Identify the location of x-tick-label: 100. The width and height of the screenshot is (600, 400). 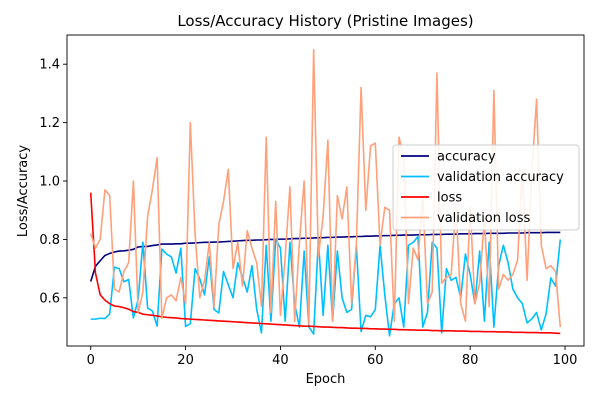
(565, 360).